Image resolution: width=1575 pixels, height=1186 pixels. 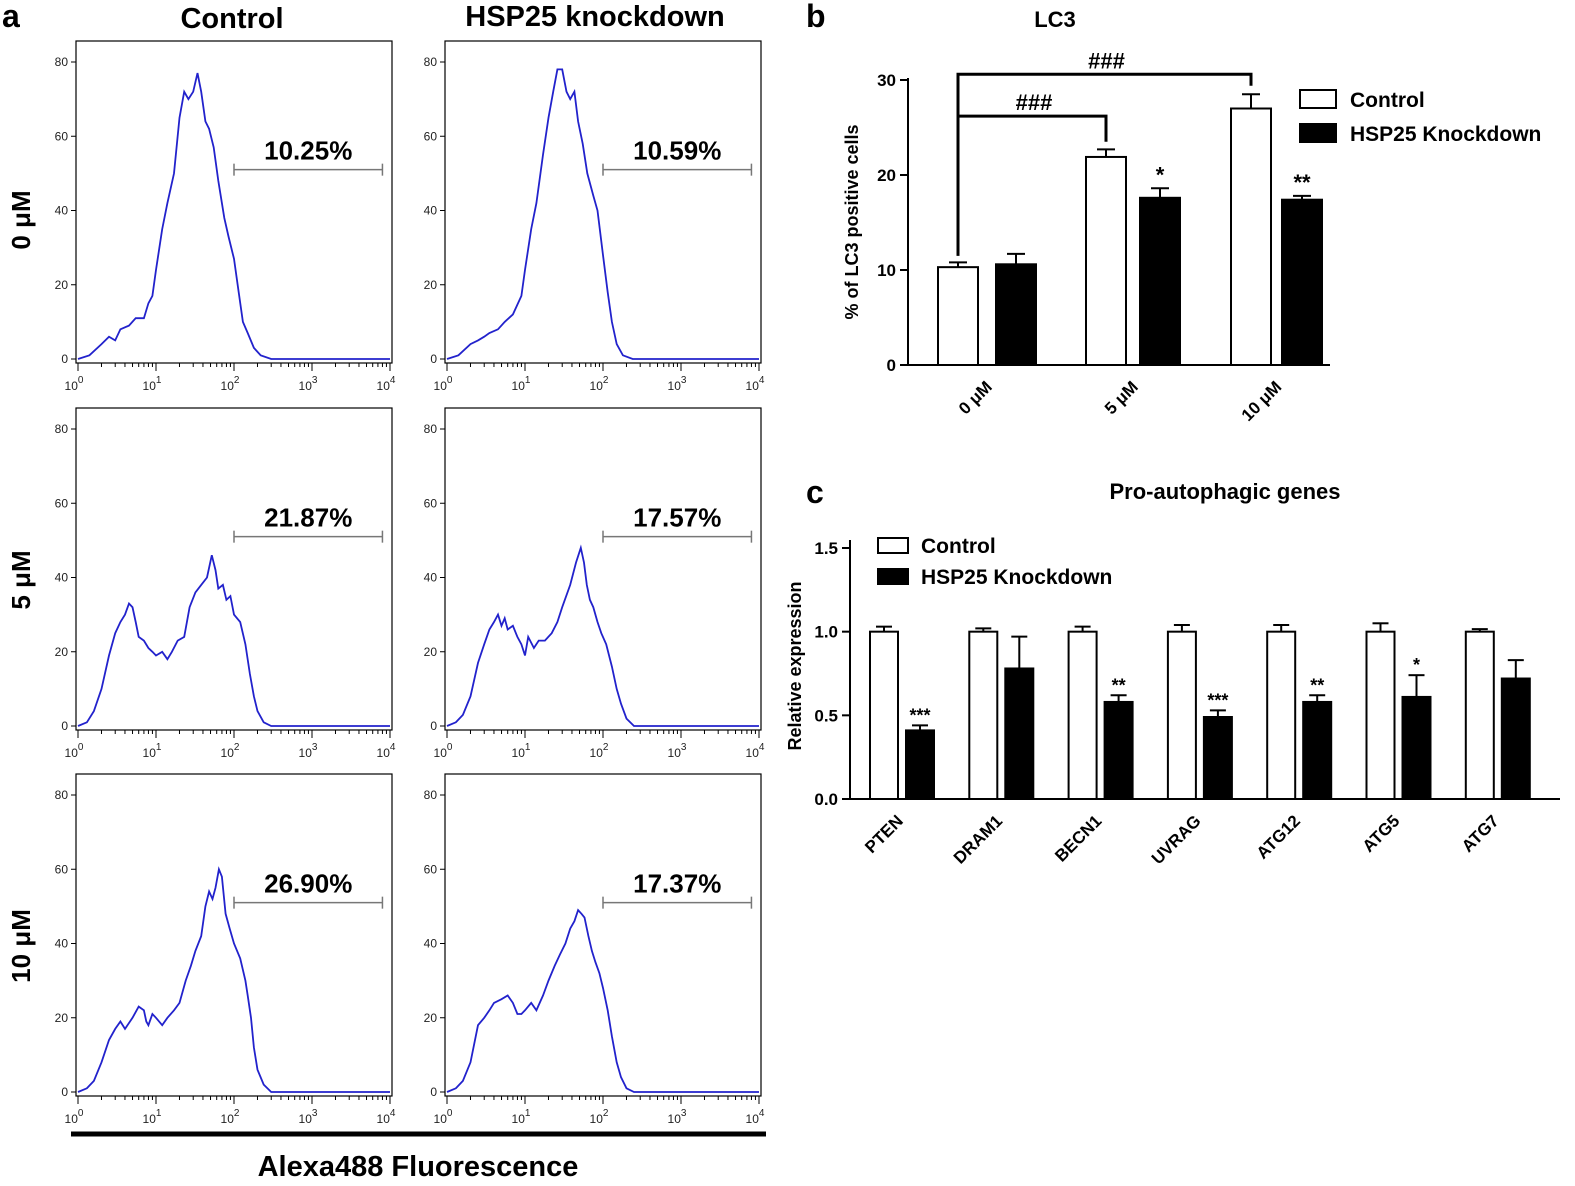 I want to click on column-title-control: Control, so click(x=231, y=19).